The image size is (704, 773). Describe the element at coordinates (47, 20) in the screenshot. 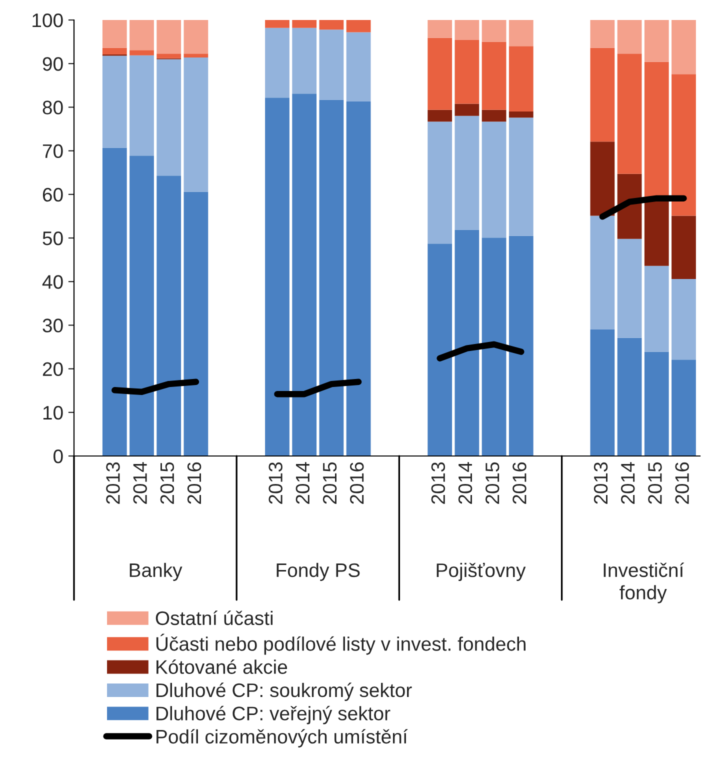

I see `y-tick-label: 100` at that location.